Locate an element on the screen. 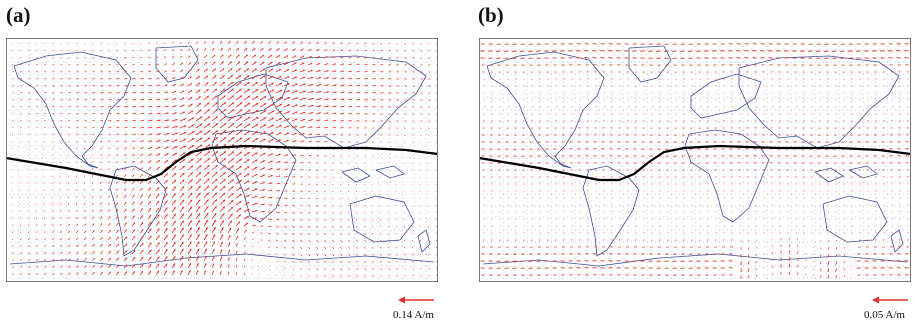  panel-a-scale-label: 0.14 A/m is located at coordinates (413, 315).